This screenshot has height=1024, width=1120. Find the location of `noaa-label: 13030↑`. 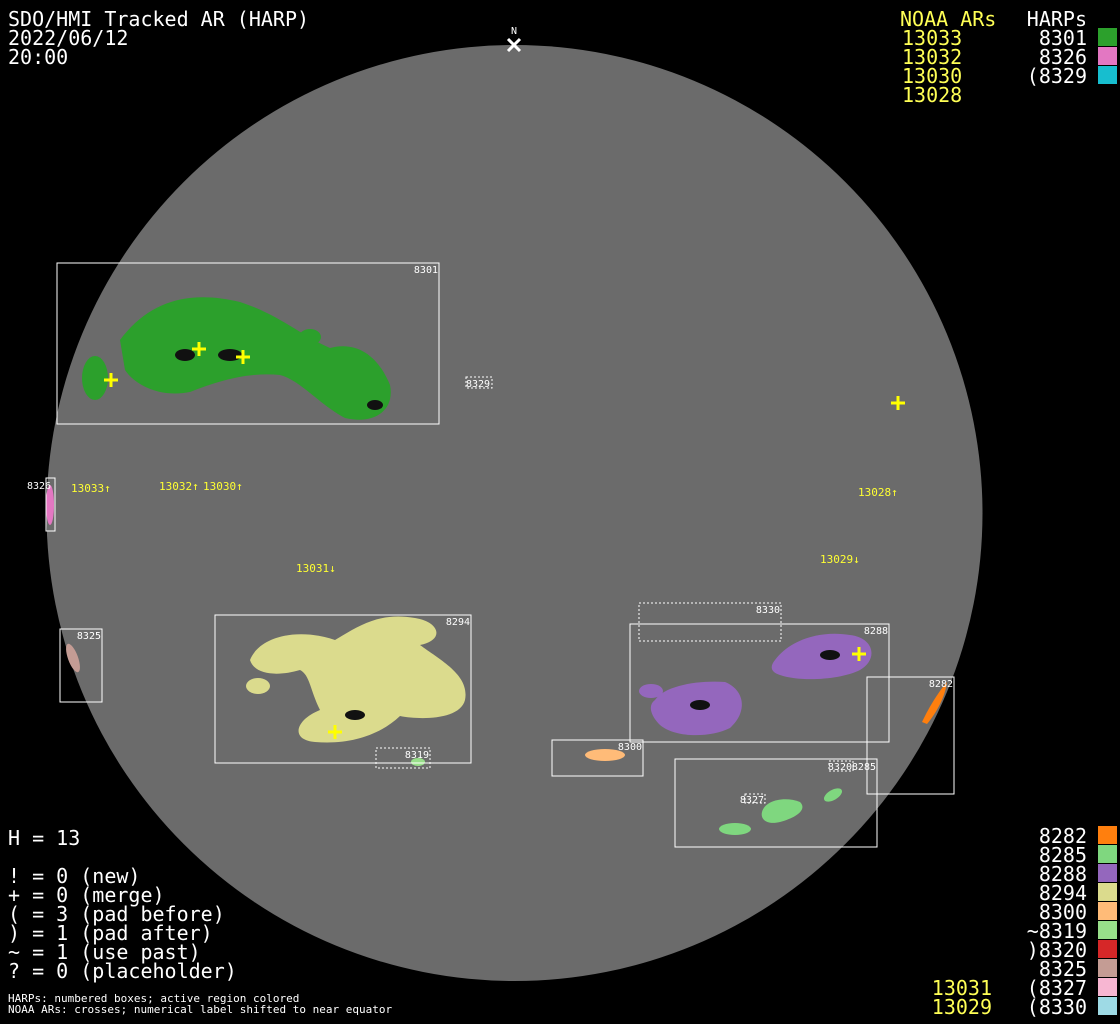

noaa-label: 13030↑ is located at coordinates (223, 486).